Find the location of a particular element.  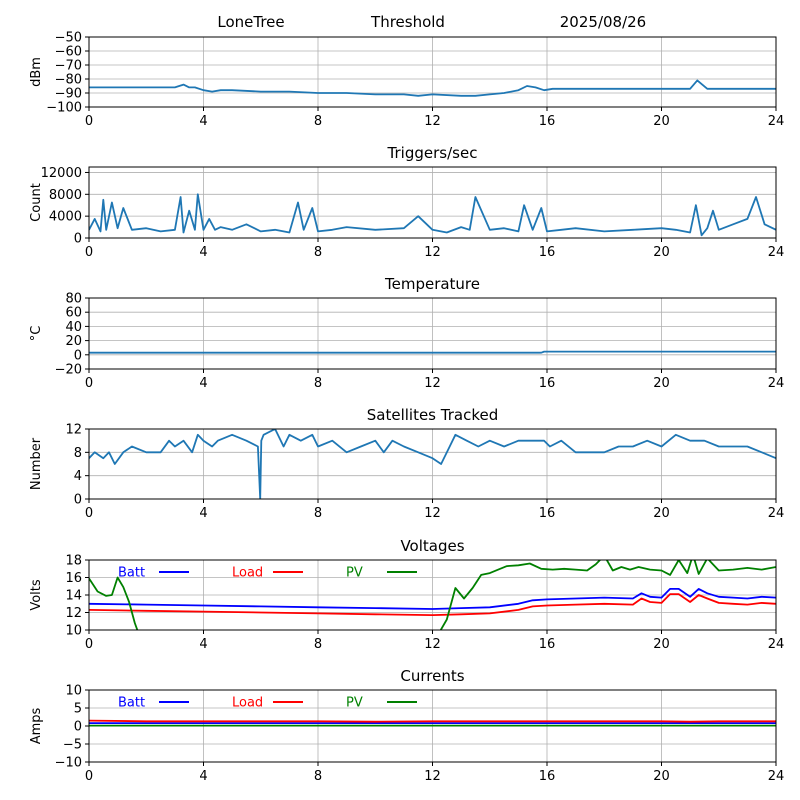

panel-title: Satellites Tracked is located at coordinates (432, 415).